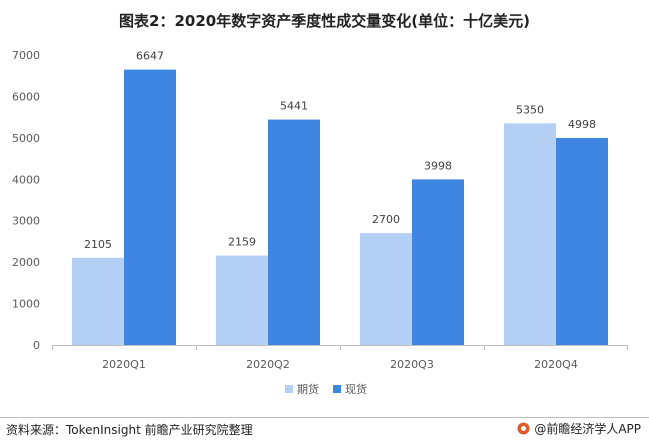  Describe the element at coordinates (308, 389) in the screenshot. I see `legend-label: 期货` at that location.